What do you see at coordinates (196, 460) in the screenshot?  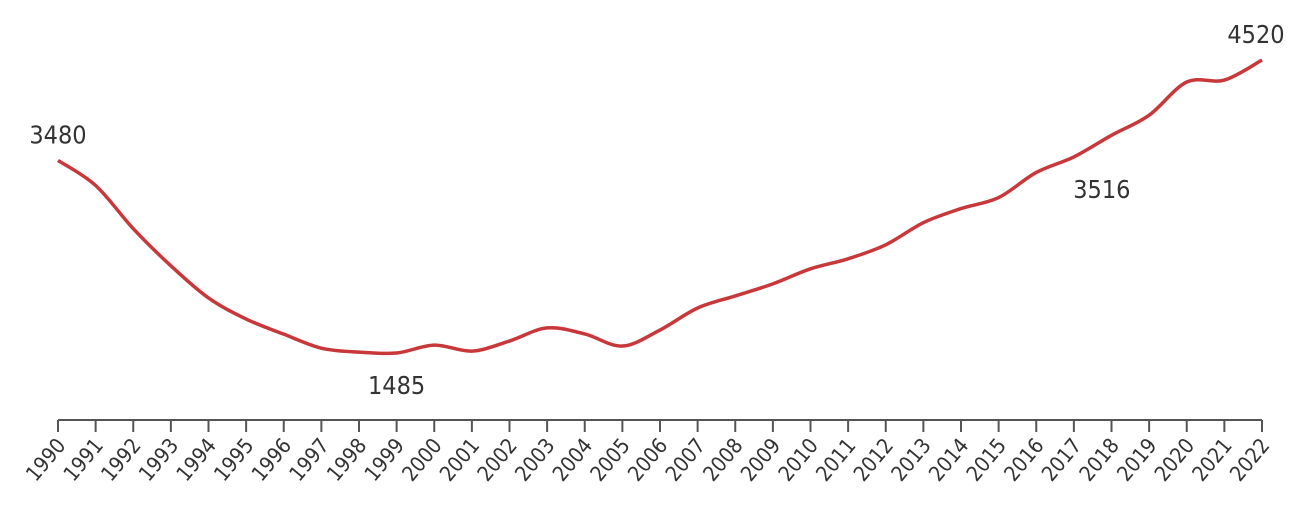 I see `x-tick-label: 1994` at bounding box center [196, 460].